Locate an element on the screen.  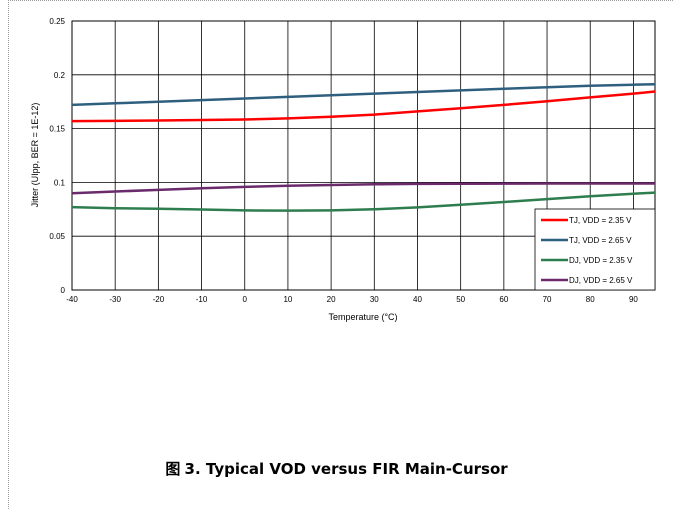
x-tick-label: -10 is located at coordinates (202, 299).